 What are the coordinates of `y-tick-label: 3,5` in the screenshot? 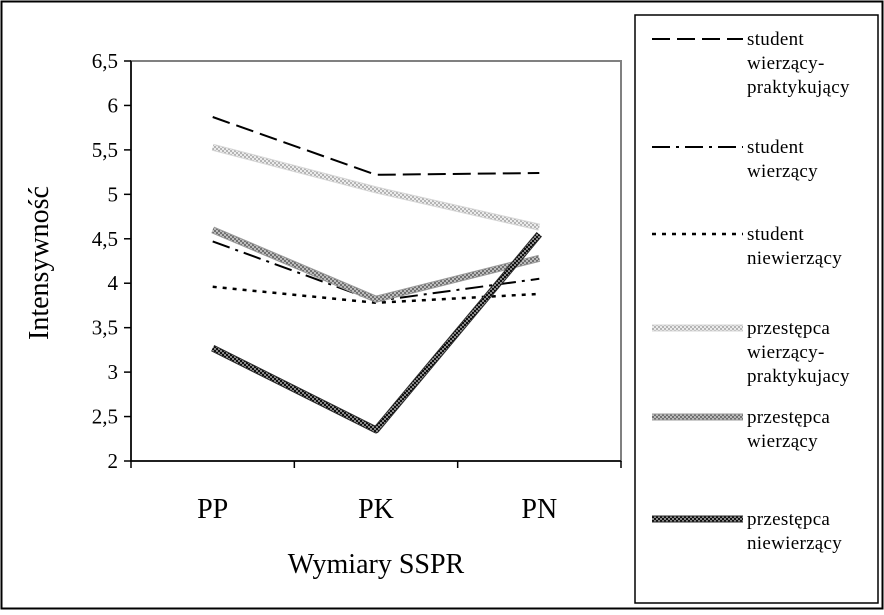 It's located at (105, 328).